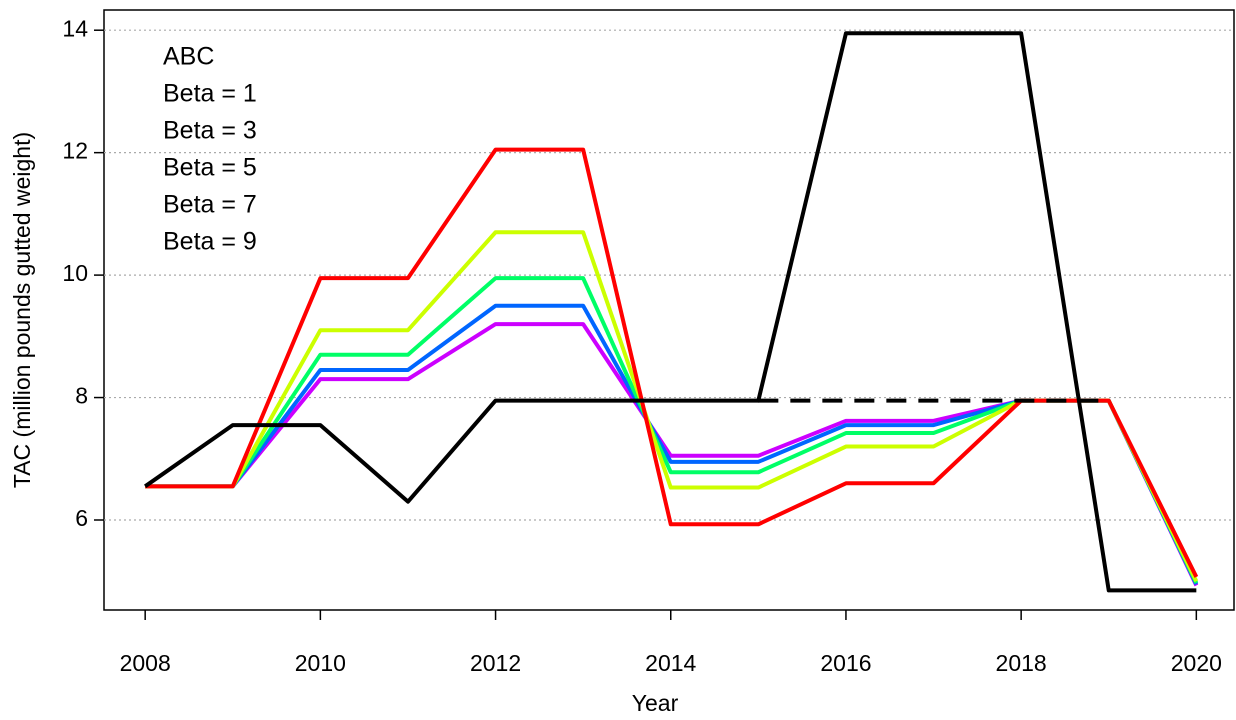 The width and height of the screenshot is (1236, 720). Describe the element at coordinates (145, 663) in the screenshot. I see `x-tick-label: 2008` at that location.